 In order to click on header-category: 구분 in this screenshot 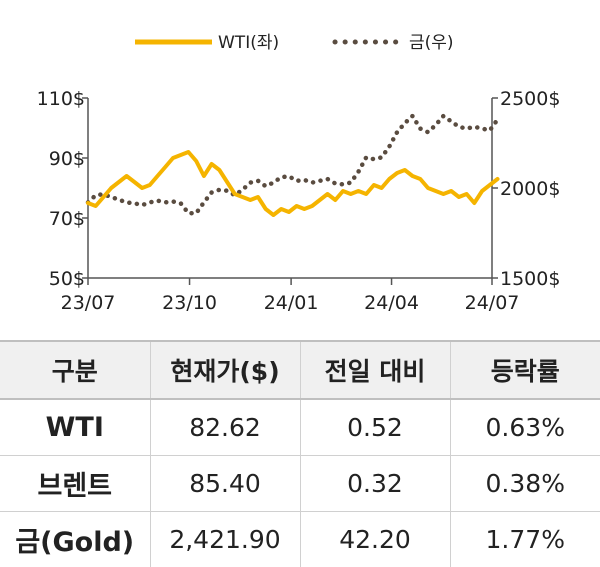, I will do `click(75, 370)`.